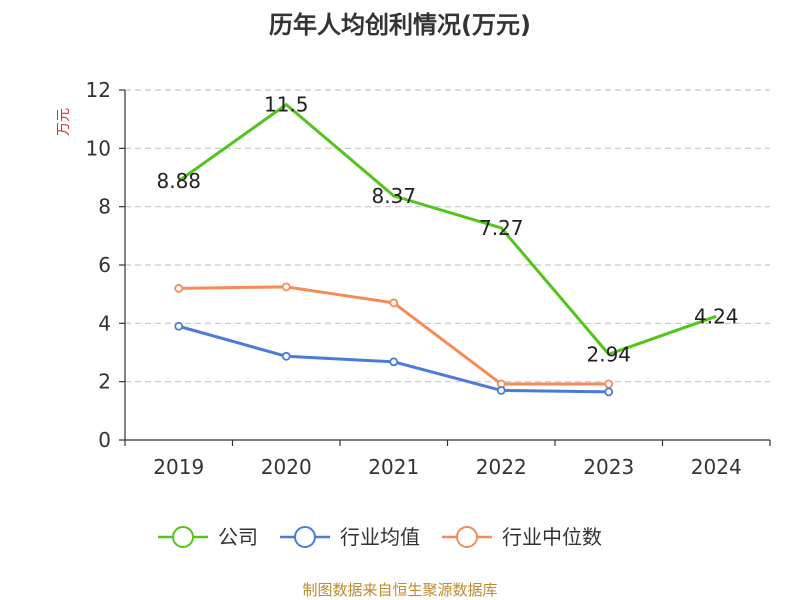 The width and height of the screenshot is (800, 600). What do you see at coordinates (716, 467) in the screenshot?
I see `x-tick-label: 2024` at bounding box center [716, 467].